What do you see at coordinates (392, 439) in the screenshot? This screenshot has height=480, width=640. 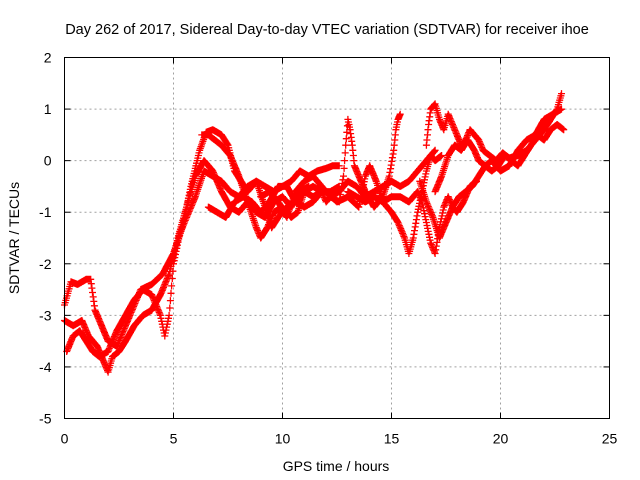 I see `x-tick-label: 15` at bounding box center [392, 439].